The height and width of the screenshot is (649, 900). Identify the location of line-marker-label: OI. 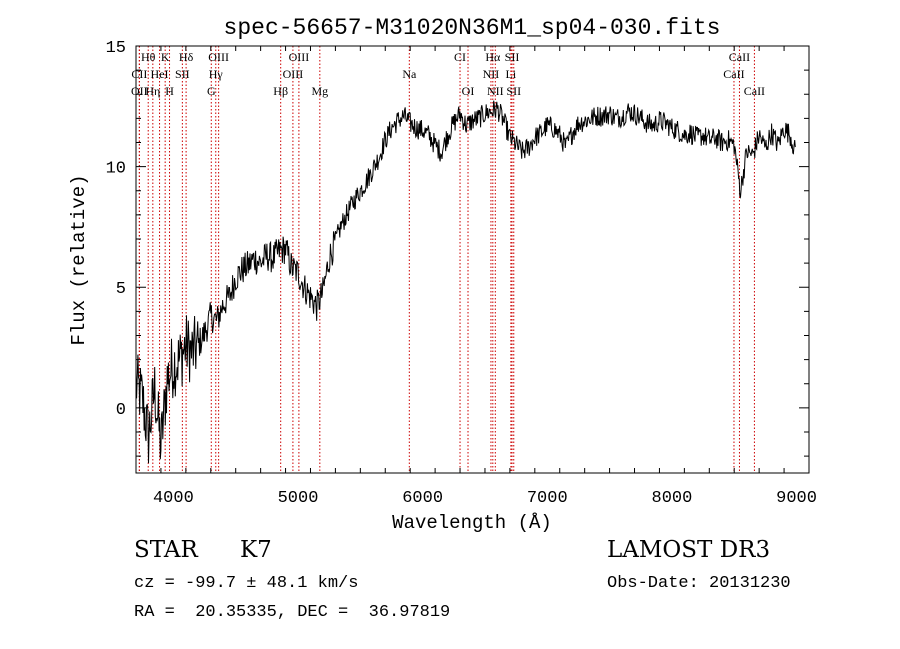
(468, 91).